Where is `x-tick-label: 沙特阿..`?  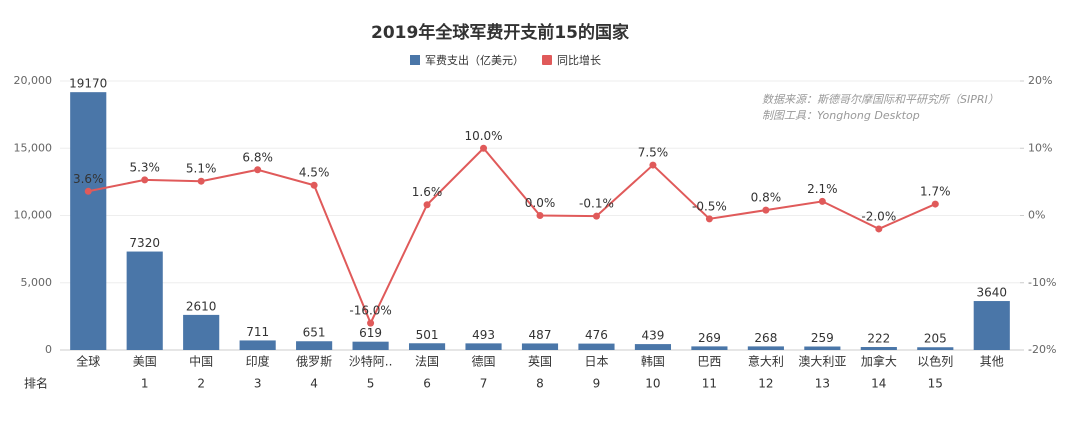 x-tick-label: 沙特阿.. is located at coordinates (371, 361).